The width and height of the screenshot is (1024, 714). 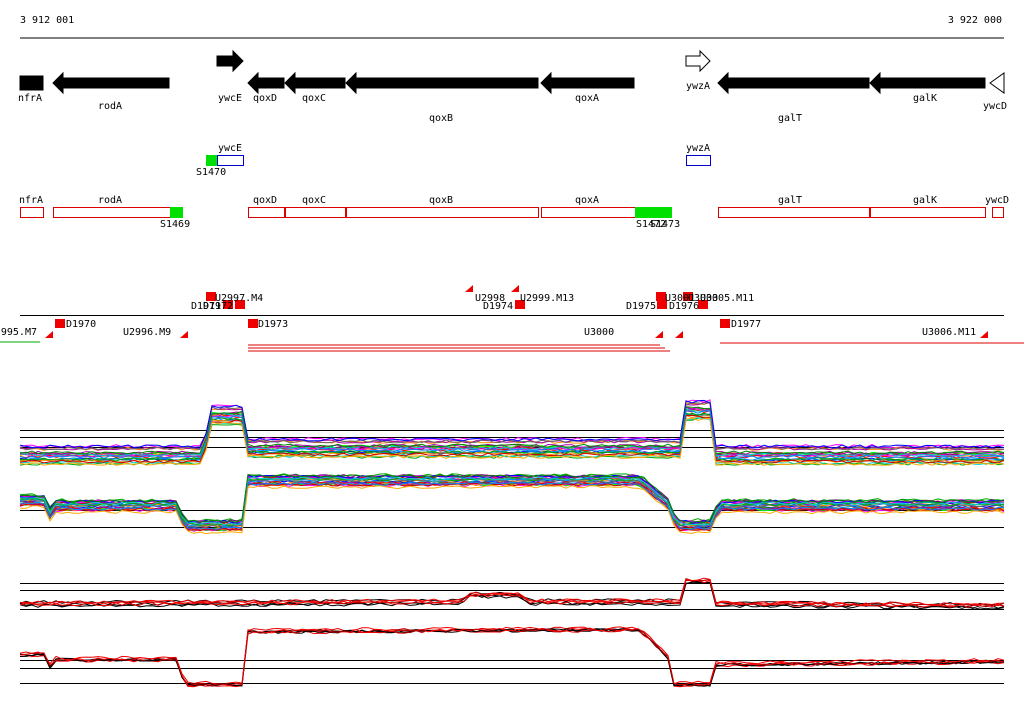 I want to click on transcript-label: rodA, so click(x=110, y=200).